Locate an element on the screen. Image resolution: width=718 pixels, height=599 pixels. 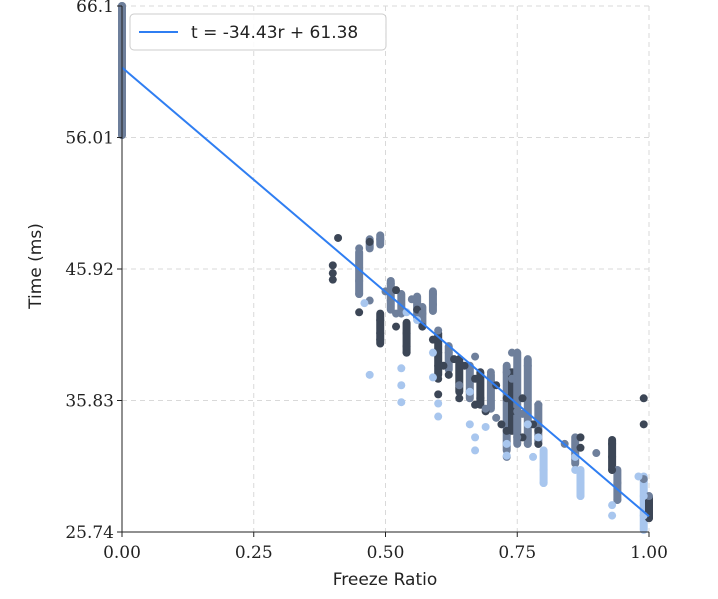
legend-label: t = -34.43r + 61.38 is located at coordinates (274, 33).